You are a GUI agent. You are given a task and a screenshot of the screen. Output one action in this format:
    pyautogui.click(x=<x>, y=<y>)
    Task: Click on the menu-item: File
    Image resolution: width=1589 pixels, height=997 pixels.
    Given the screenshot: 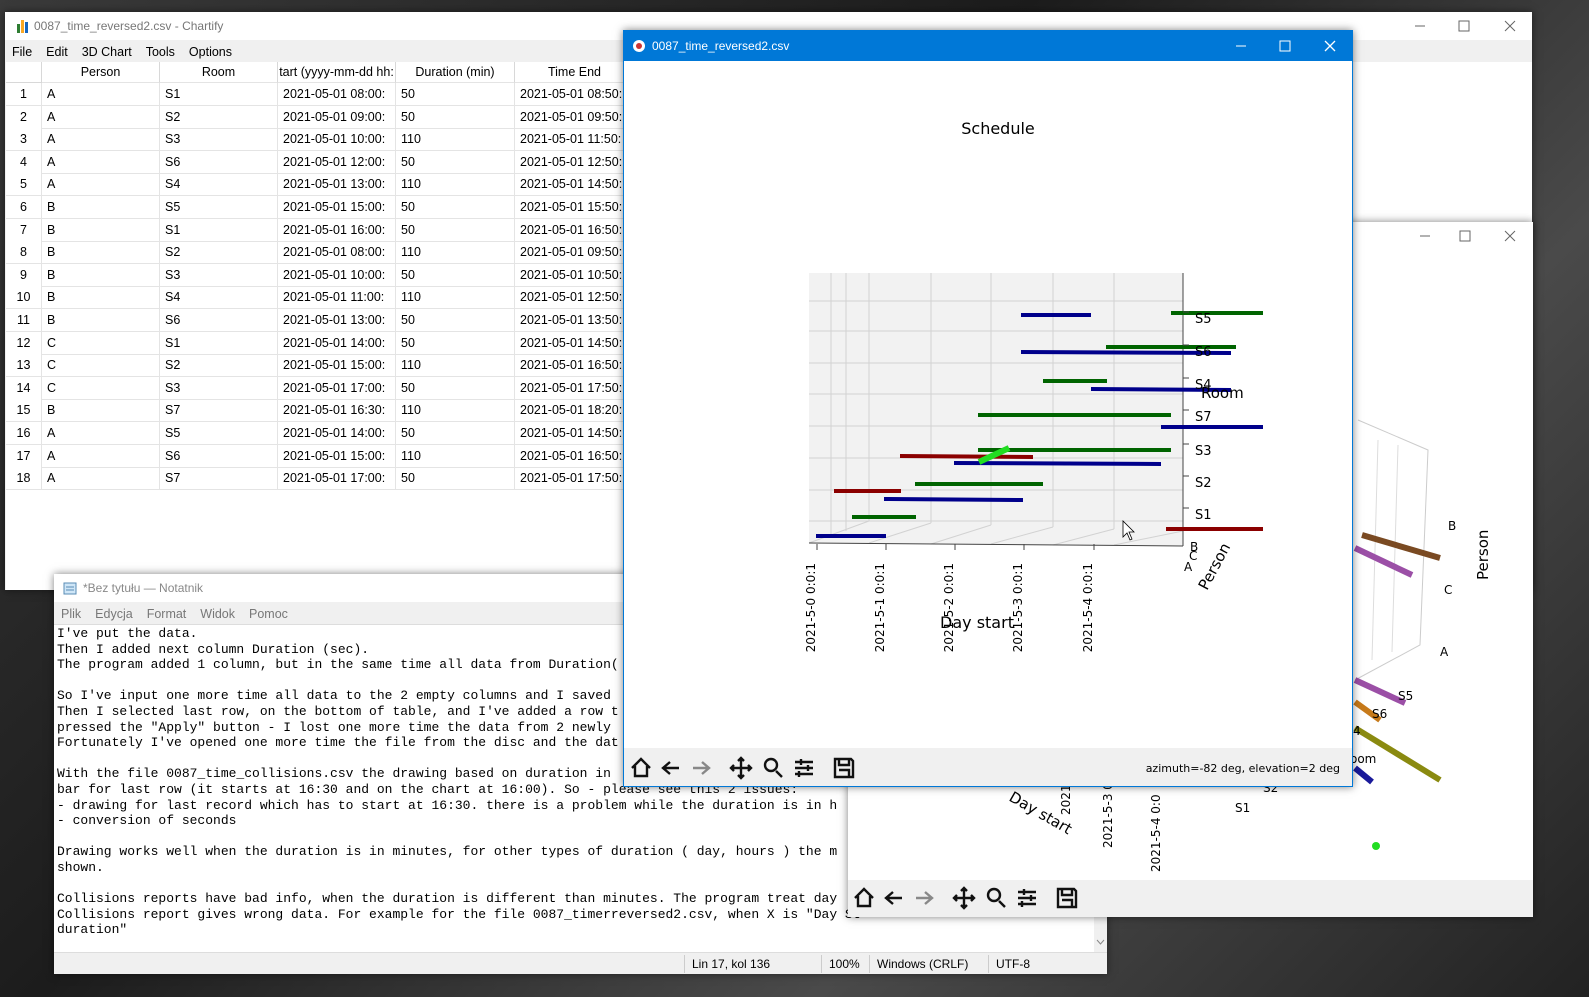 What is the action you would take?
    pyautogui.click(x=22, y=52)
    